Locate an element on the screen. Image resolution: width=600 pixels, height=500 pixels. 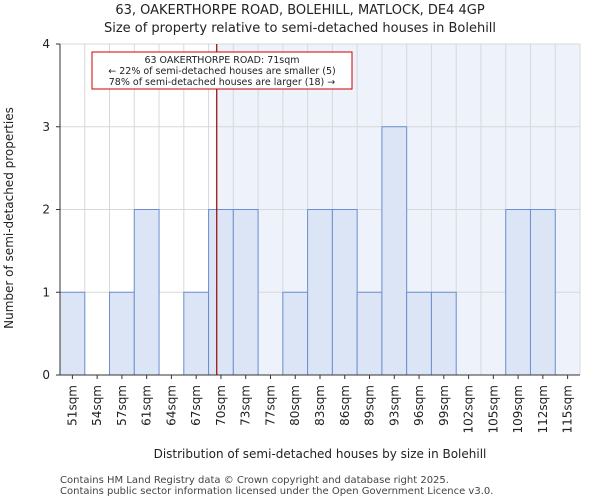
y-tick-label: 1 is located at coordinates (46, 292).